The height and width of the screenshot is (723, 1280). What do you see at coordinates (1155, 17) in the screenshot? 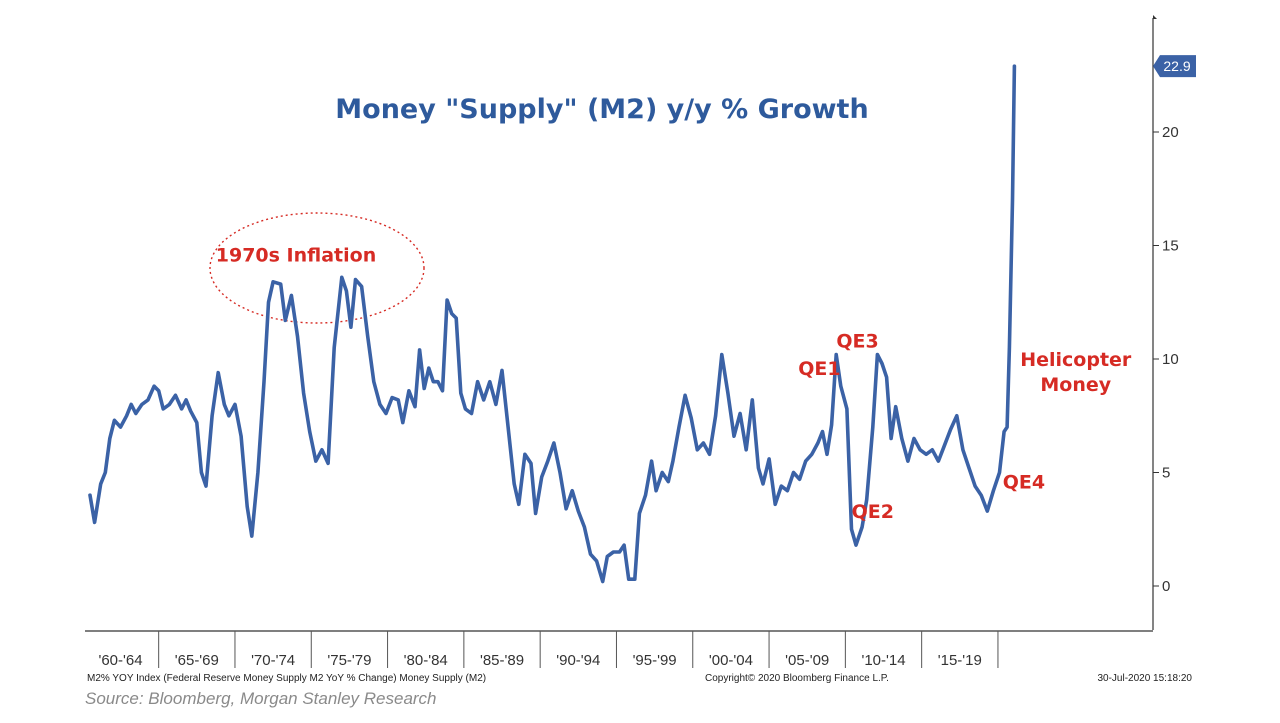
I see `y-axis-arrow` at bounding box center [1155, 17].